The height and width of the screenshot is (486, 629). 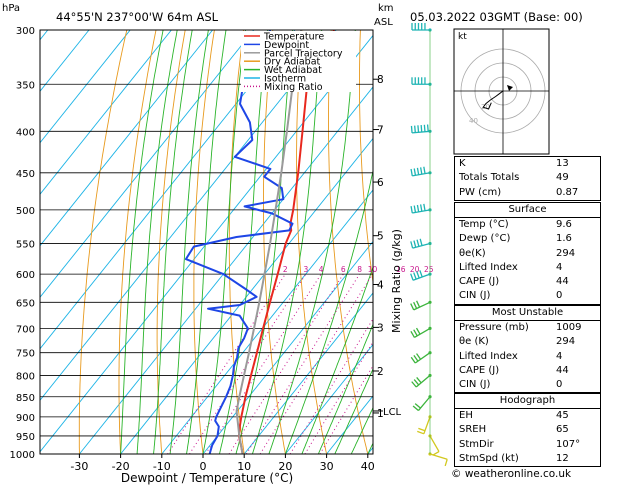 What do you see at coordinates (380, 414) in the screenshot?
I see `km-tick-label: 1` at bounding box center [380, 414].